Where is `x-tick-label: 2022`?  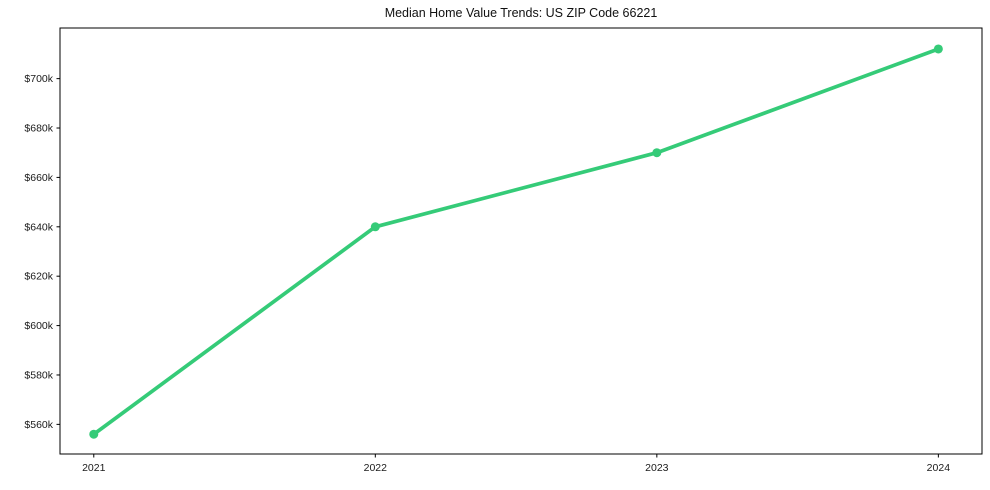 x-tick-label: 2022 is located at coordinates (376, 468).